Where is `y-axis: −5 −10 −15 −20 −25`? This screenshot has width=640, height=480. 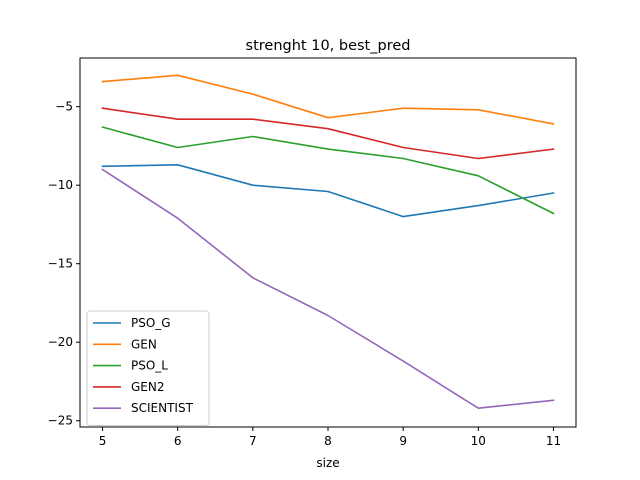
y-axis: −5 −10 −15 −20 −25 is located at coordinates (64, 264).